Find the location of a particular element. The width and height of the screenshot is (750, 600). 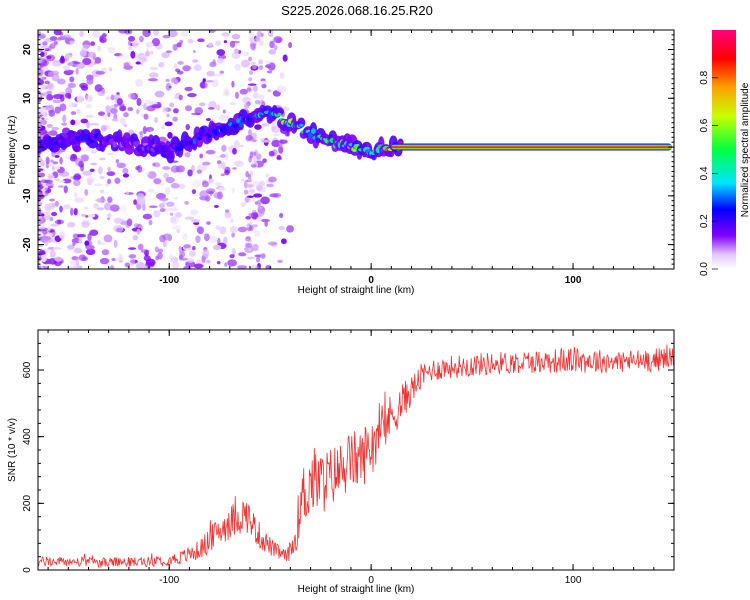

heatmap-ridge-halo is located at coordinates (301, 122).